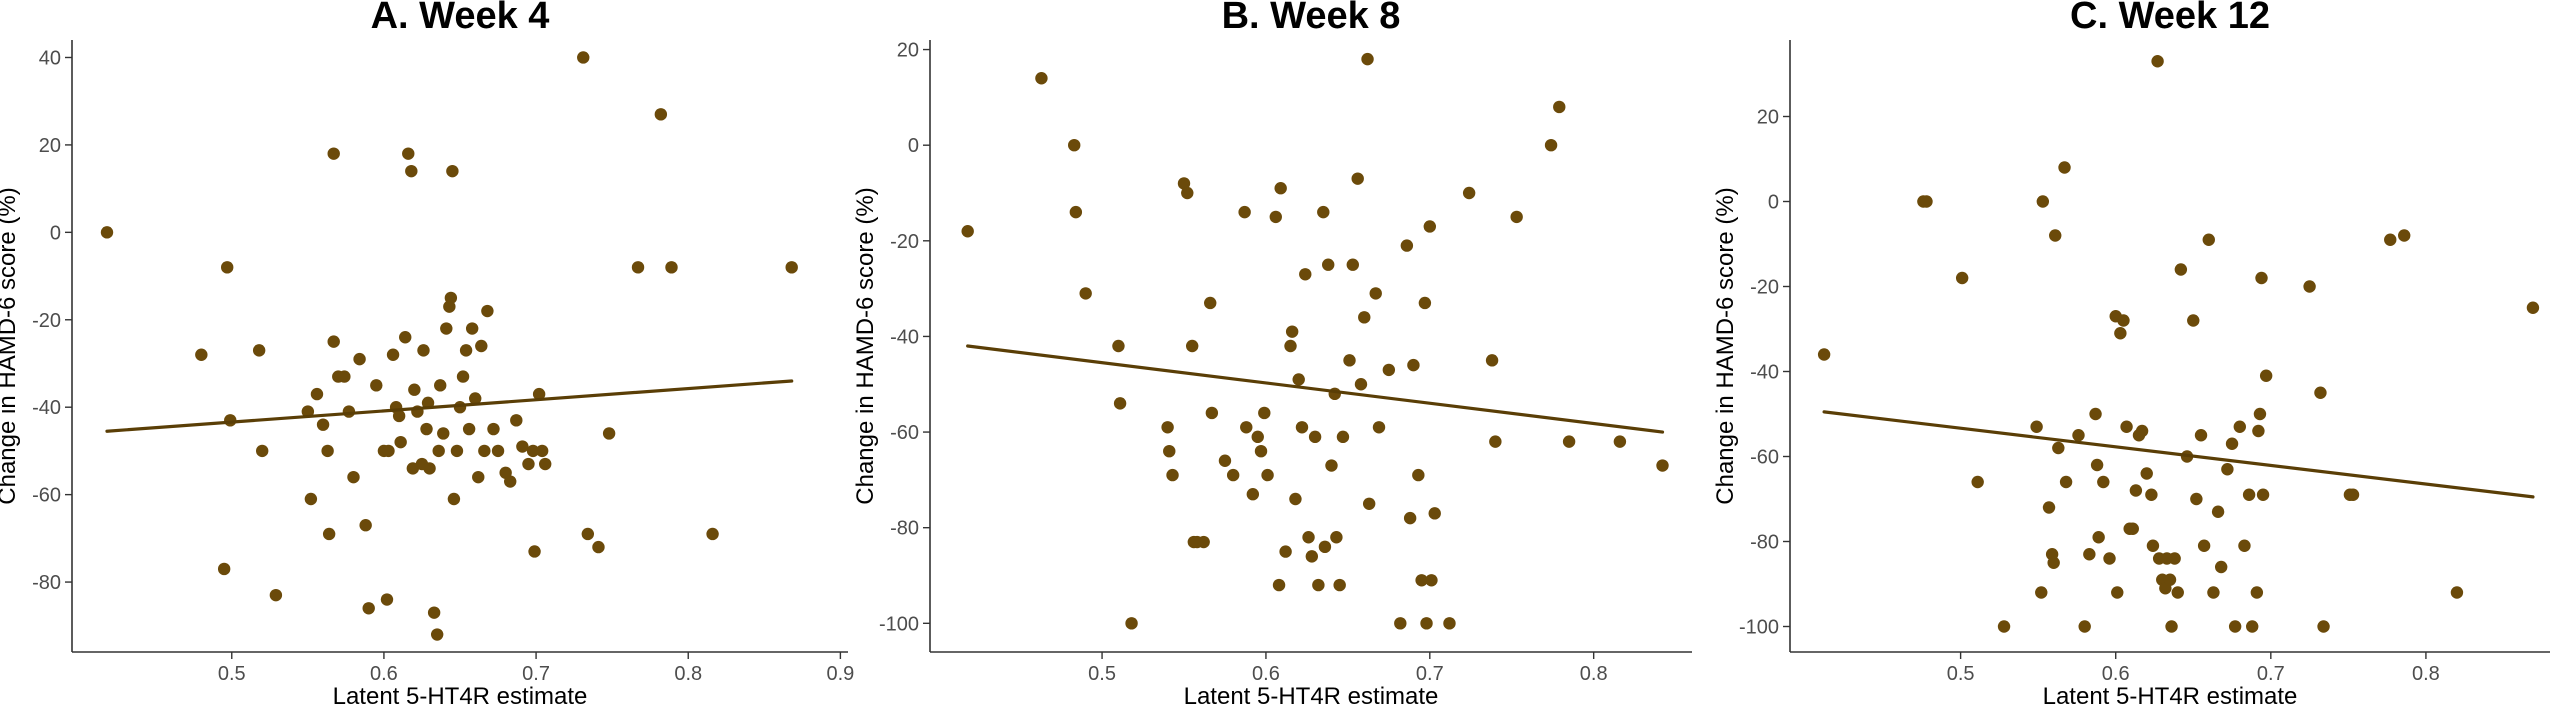 This screenshot has height=710, width=2560. Describe the element at coordinates (2170, 18) in the screenshot. I see `panel-title: C. Week 12` at that location.